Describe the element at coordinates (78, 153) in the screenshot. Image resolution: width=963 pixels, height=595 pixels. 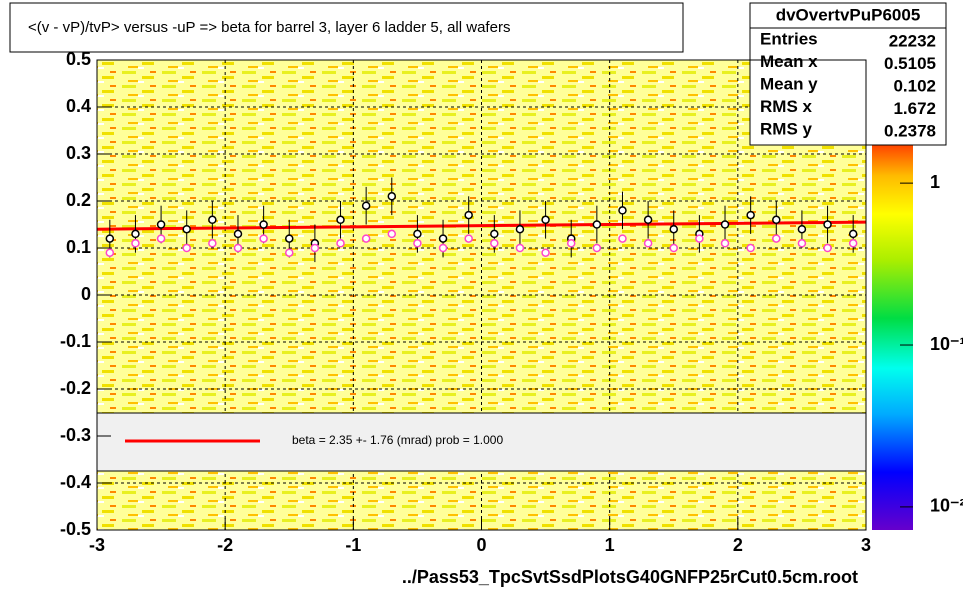
I see `y-tick-label: 0.3` at that location.